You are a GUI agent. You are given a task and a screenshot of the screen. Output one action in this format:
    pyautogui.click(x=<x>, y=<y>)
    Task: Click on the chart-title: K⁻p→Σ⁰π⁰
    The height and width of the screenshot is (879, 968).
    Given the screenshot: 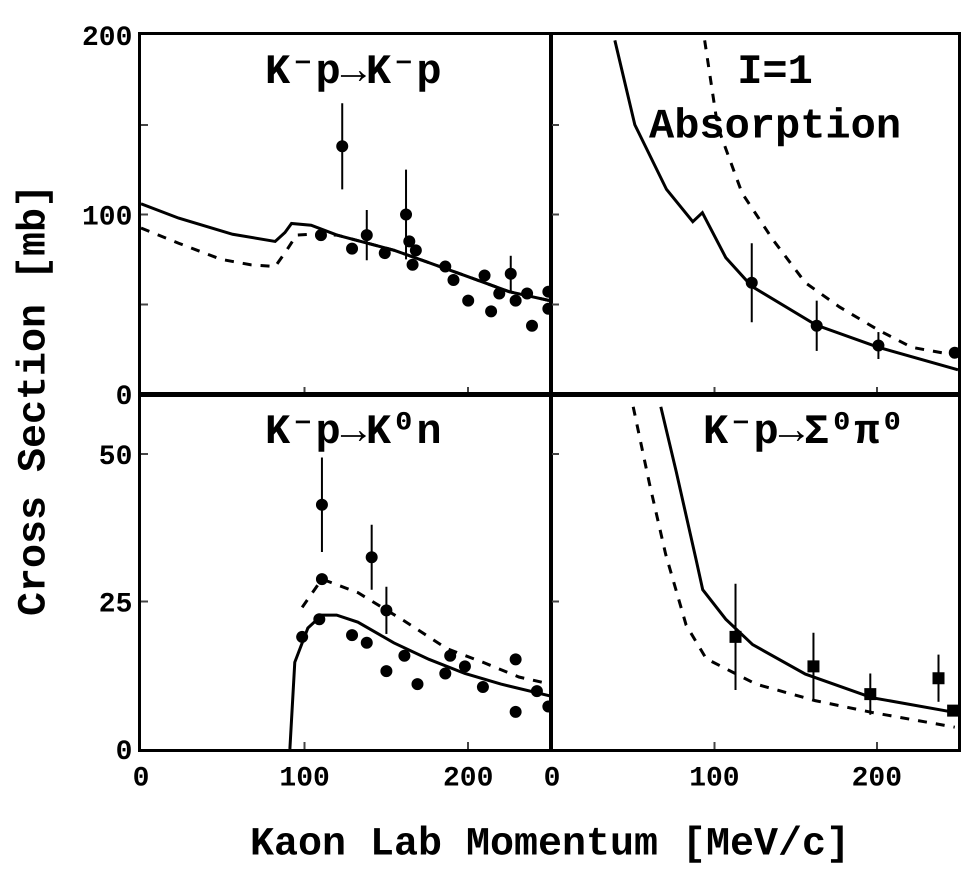 What is the action you would take?
    pyautogui.click(x=804, y=432)
    